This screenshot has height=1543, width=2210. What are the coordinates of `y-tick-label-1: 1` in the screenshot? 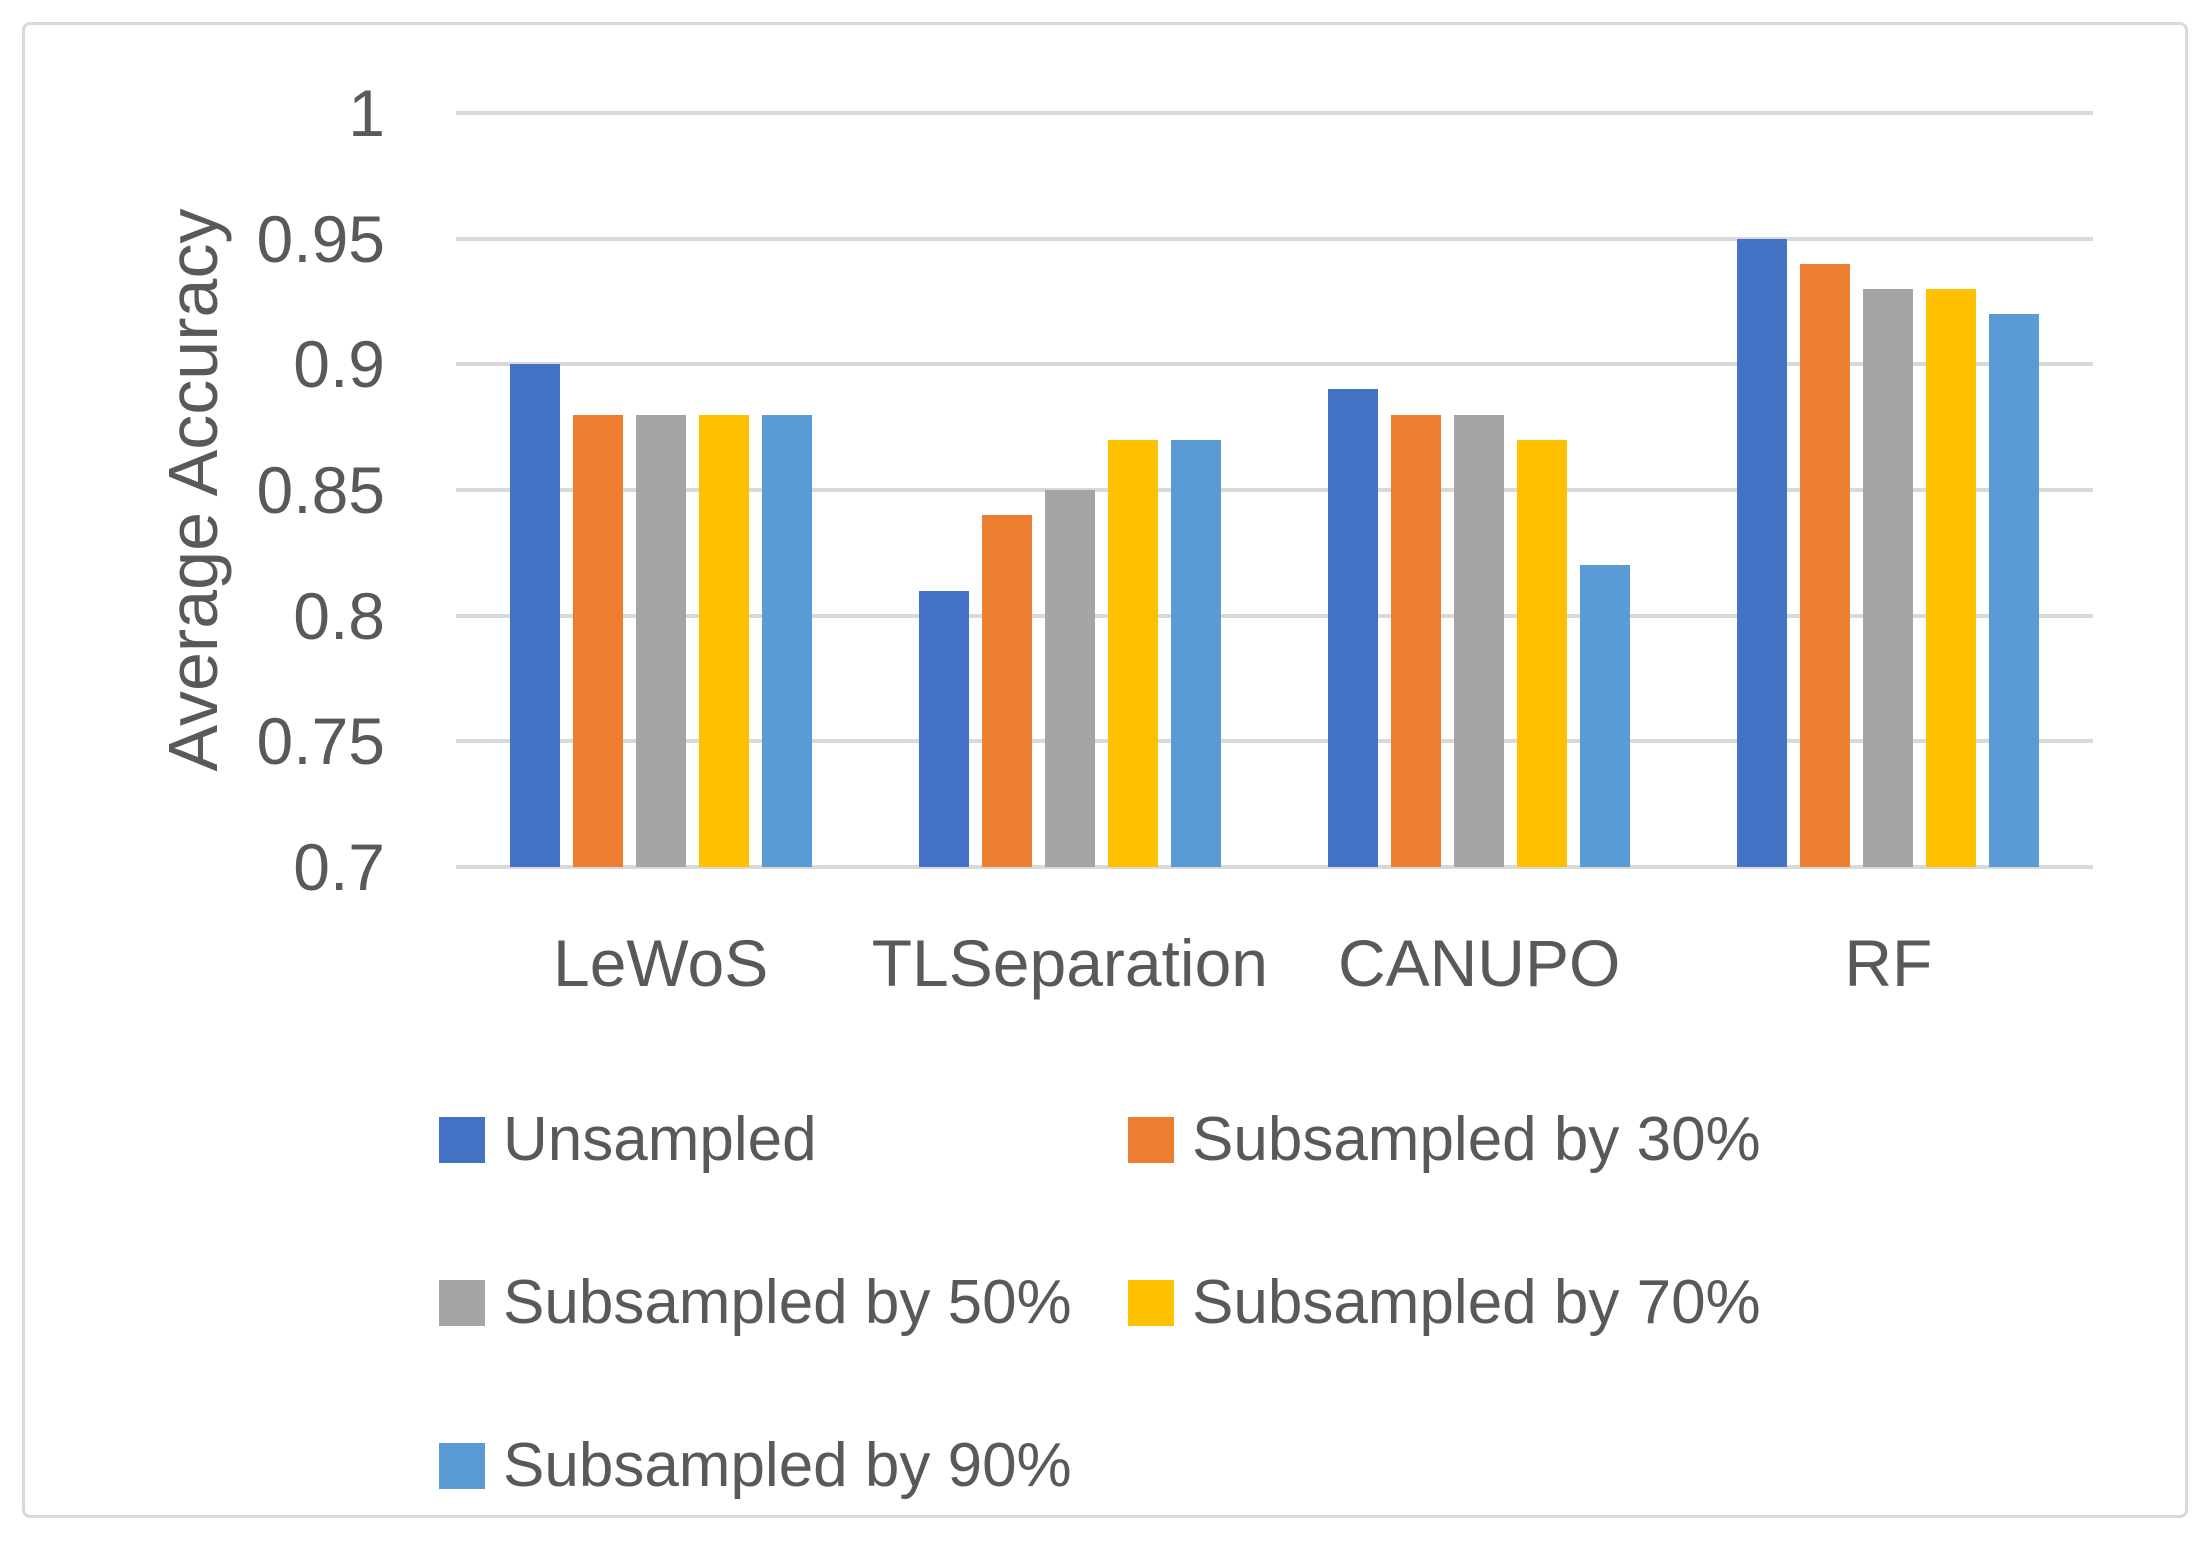 It's located at (366, 113).